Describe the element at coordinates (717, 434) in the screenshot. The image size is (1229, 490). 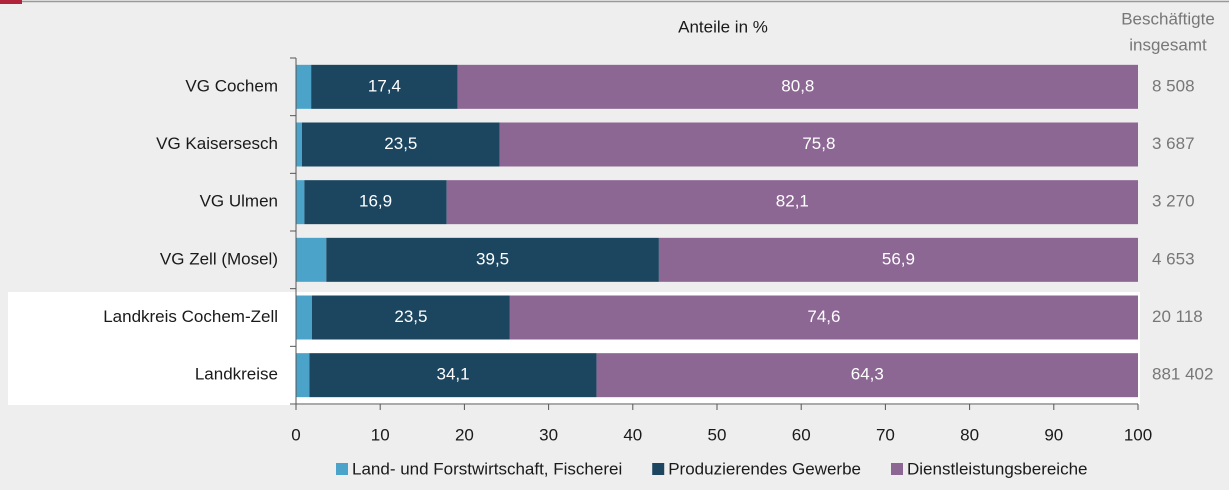
I see `x-tick-label: 50` at that location.